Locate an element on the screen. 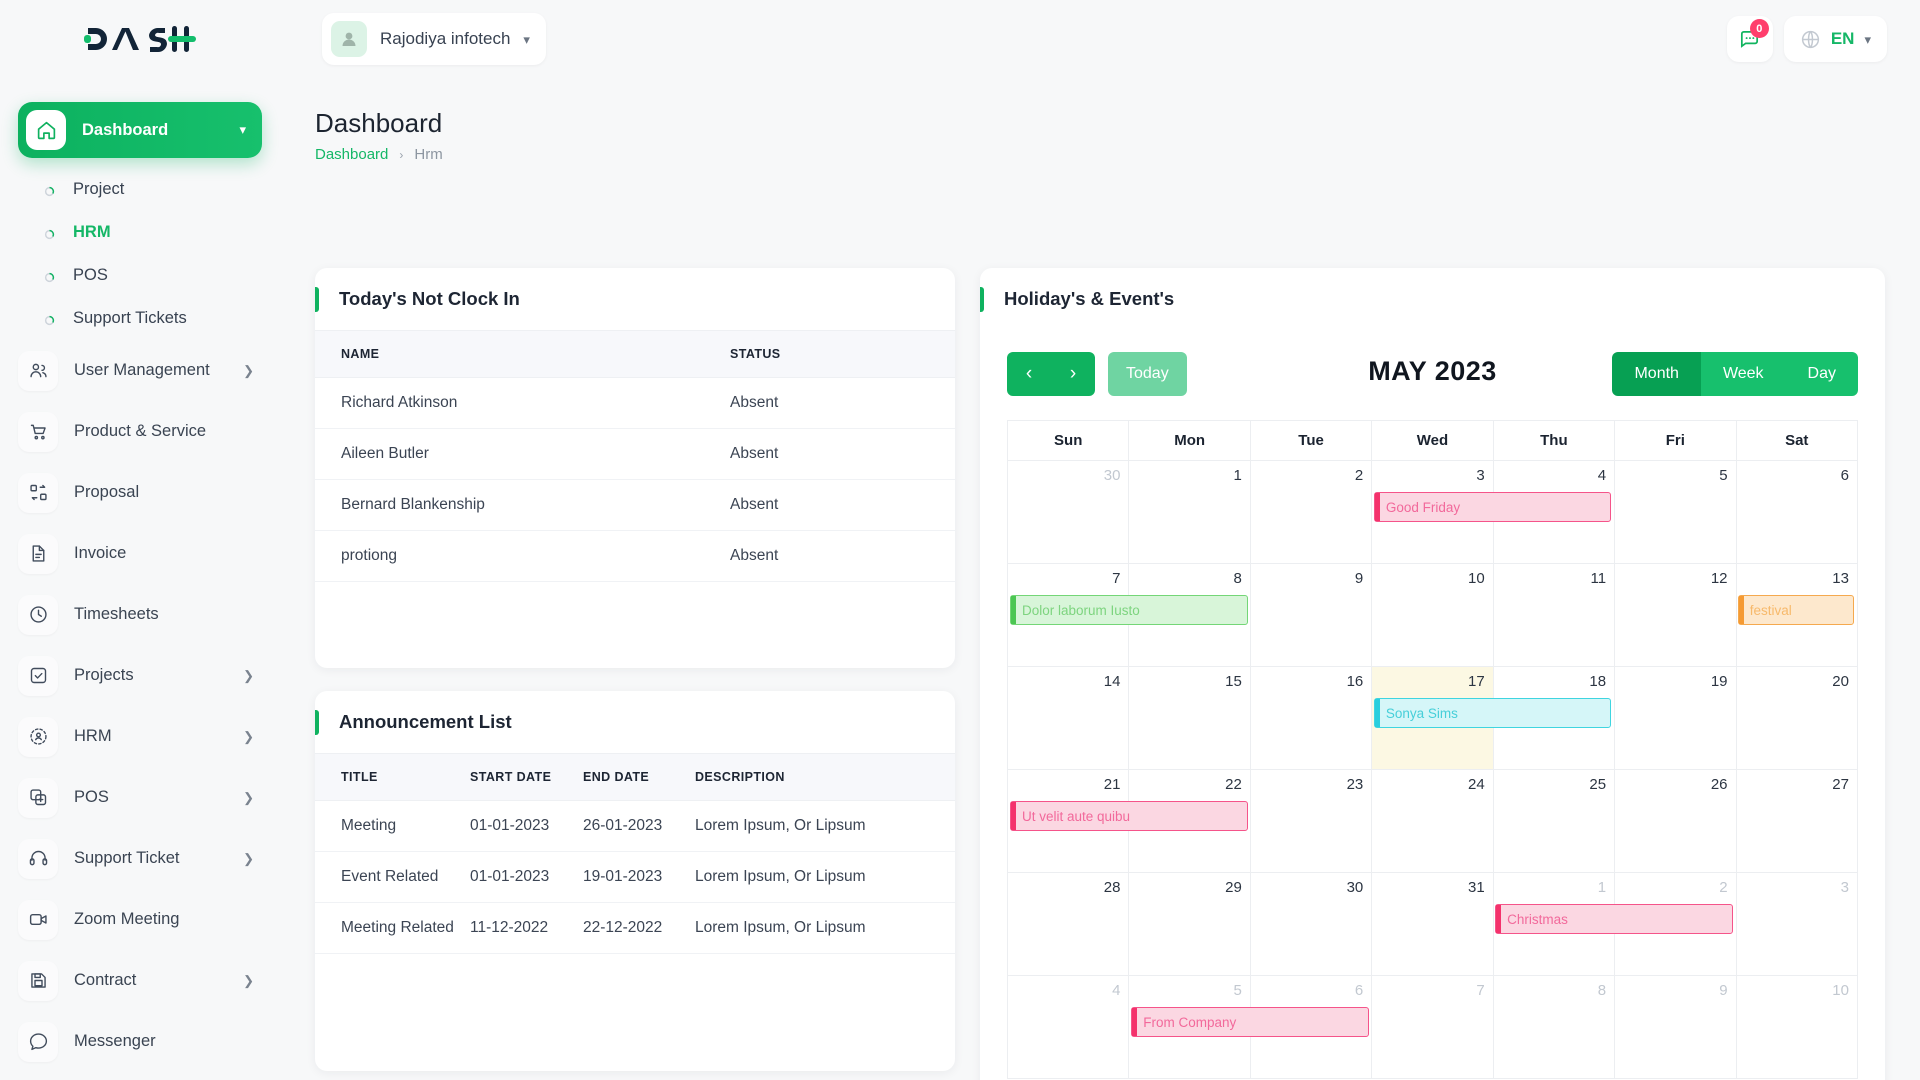 The width and height of the screenshot is (1920, 1080). breadcrumb-current: Hrm is located at coordinates (428, 154).